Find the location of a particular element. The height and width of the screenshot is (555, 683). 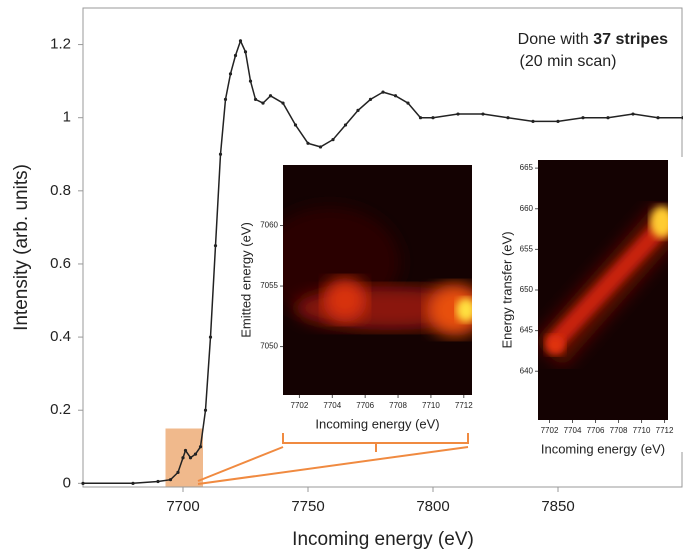

y-tick-label: 7060 is located at coordinates (269, 225).